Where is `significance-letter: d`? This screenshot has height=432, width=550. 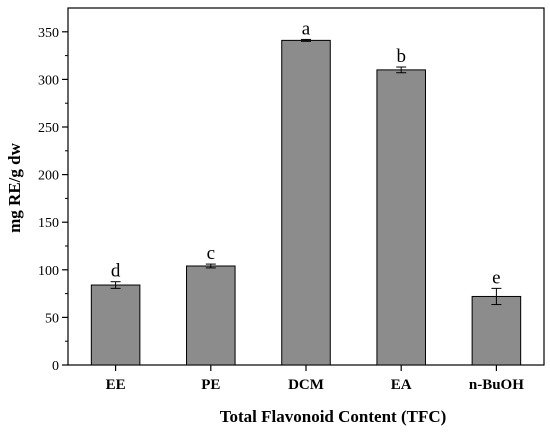 significance-letter: d is located at coordinates (116, 271).